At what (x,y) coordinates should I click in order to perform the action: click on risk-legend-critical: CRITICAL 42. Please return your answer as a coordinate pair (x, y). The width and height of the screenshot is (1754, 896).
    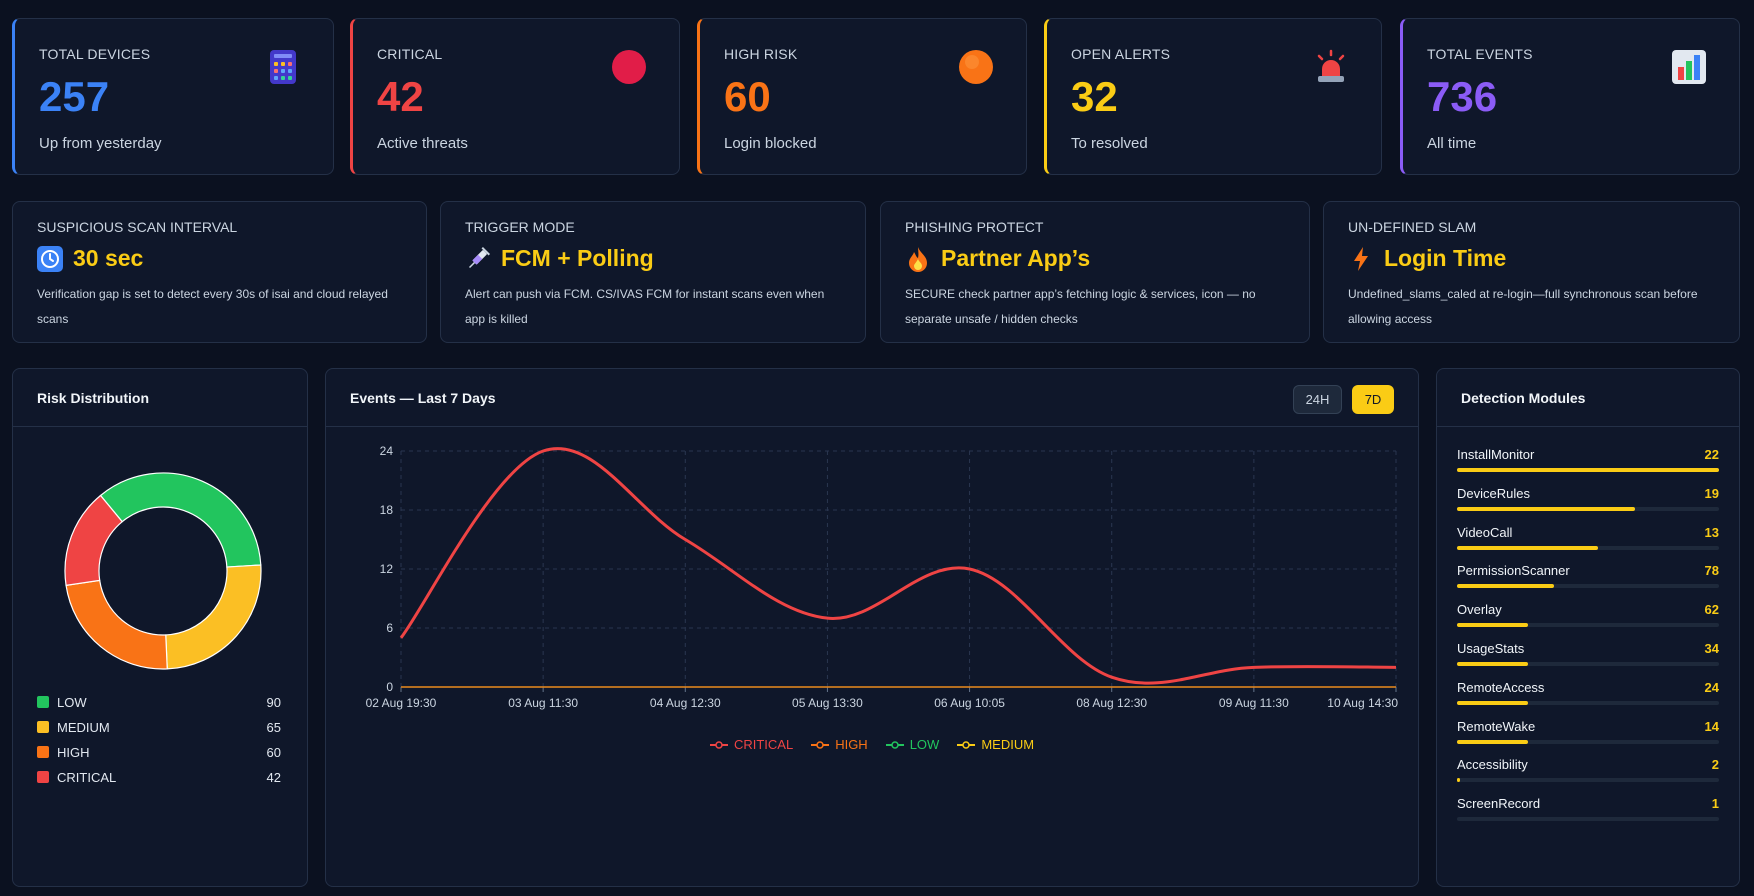
    Looking at the image, I should click on (159, 777).